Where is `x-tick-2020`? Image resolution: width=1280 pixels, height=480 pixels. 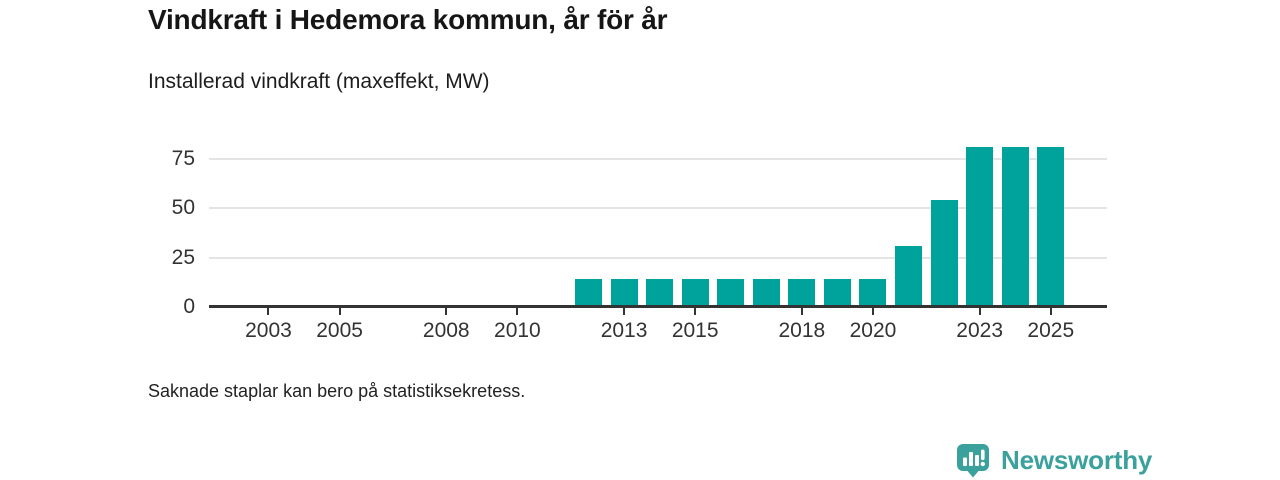
x-tick-2020 is located at coordinates (872, 311).